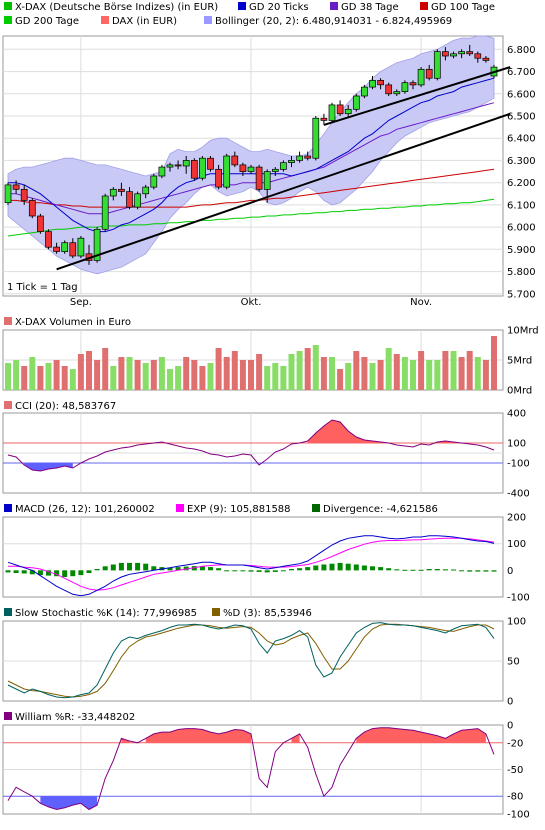  Describe the element at coordinates (519, 391) in the screenshot. I see `y-tick-label: 0Mrd` at that location.